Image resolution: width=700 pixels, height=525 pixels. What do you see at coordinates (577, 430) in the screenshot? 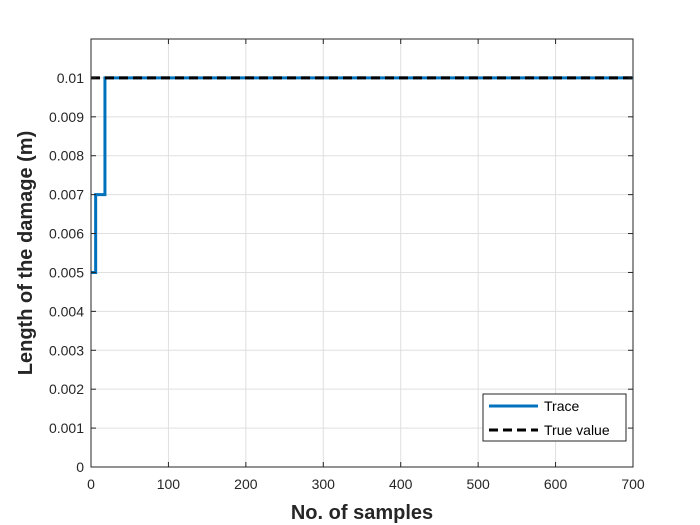
I see `legend-label-true-value: True value` at bounding box center [577, 430].